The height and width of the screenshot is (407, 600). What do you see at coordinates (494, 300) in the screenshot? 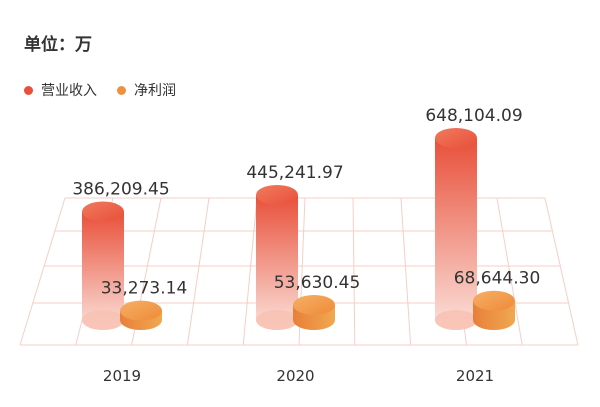
I see `profit-bar-top-2021` at bounding box center [494, 300].